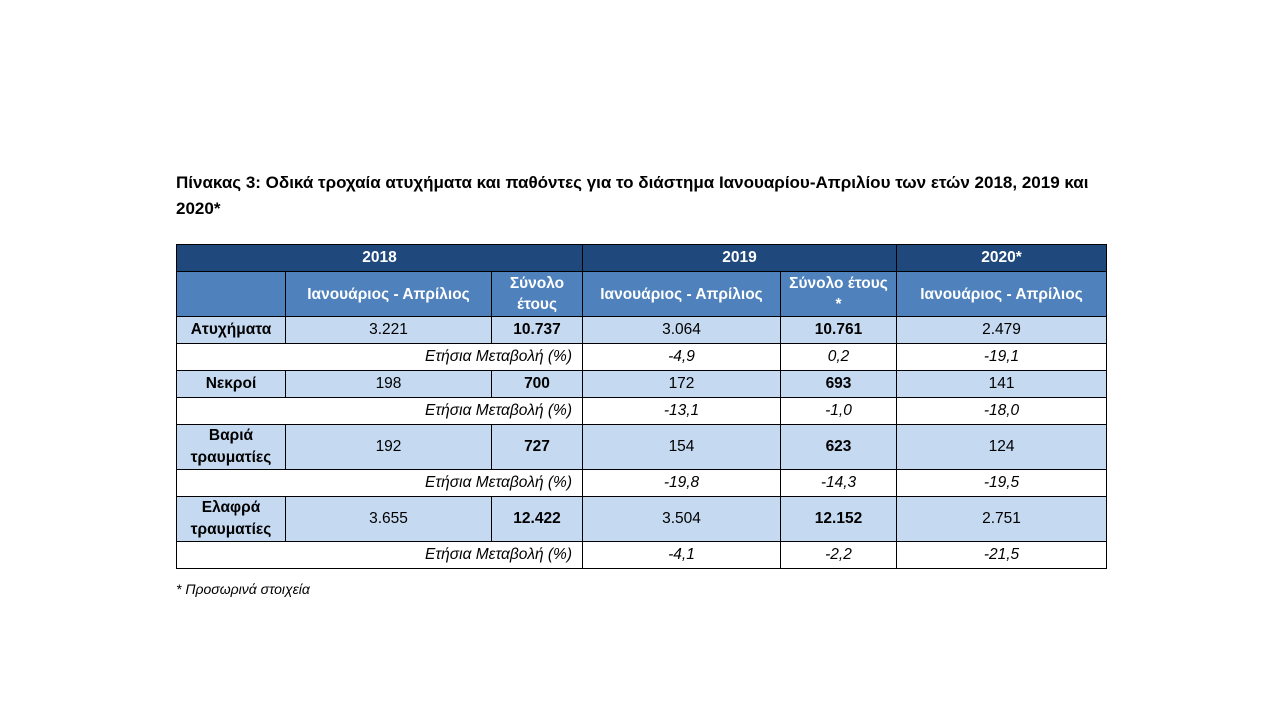 This screenshot has width=1280, height=720. I want to click on cell-change-2020: -19,1, so click(1002, 357).